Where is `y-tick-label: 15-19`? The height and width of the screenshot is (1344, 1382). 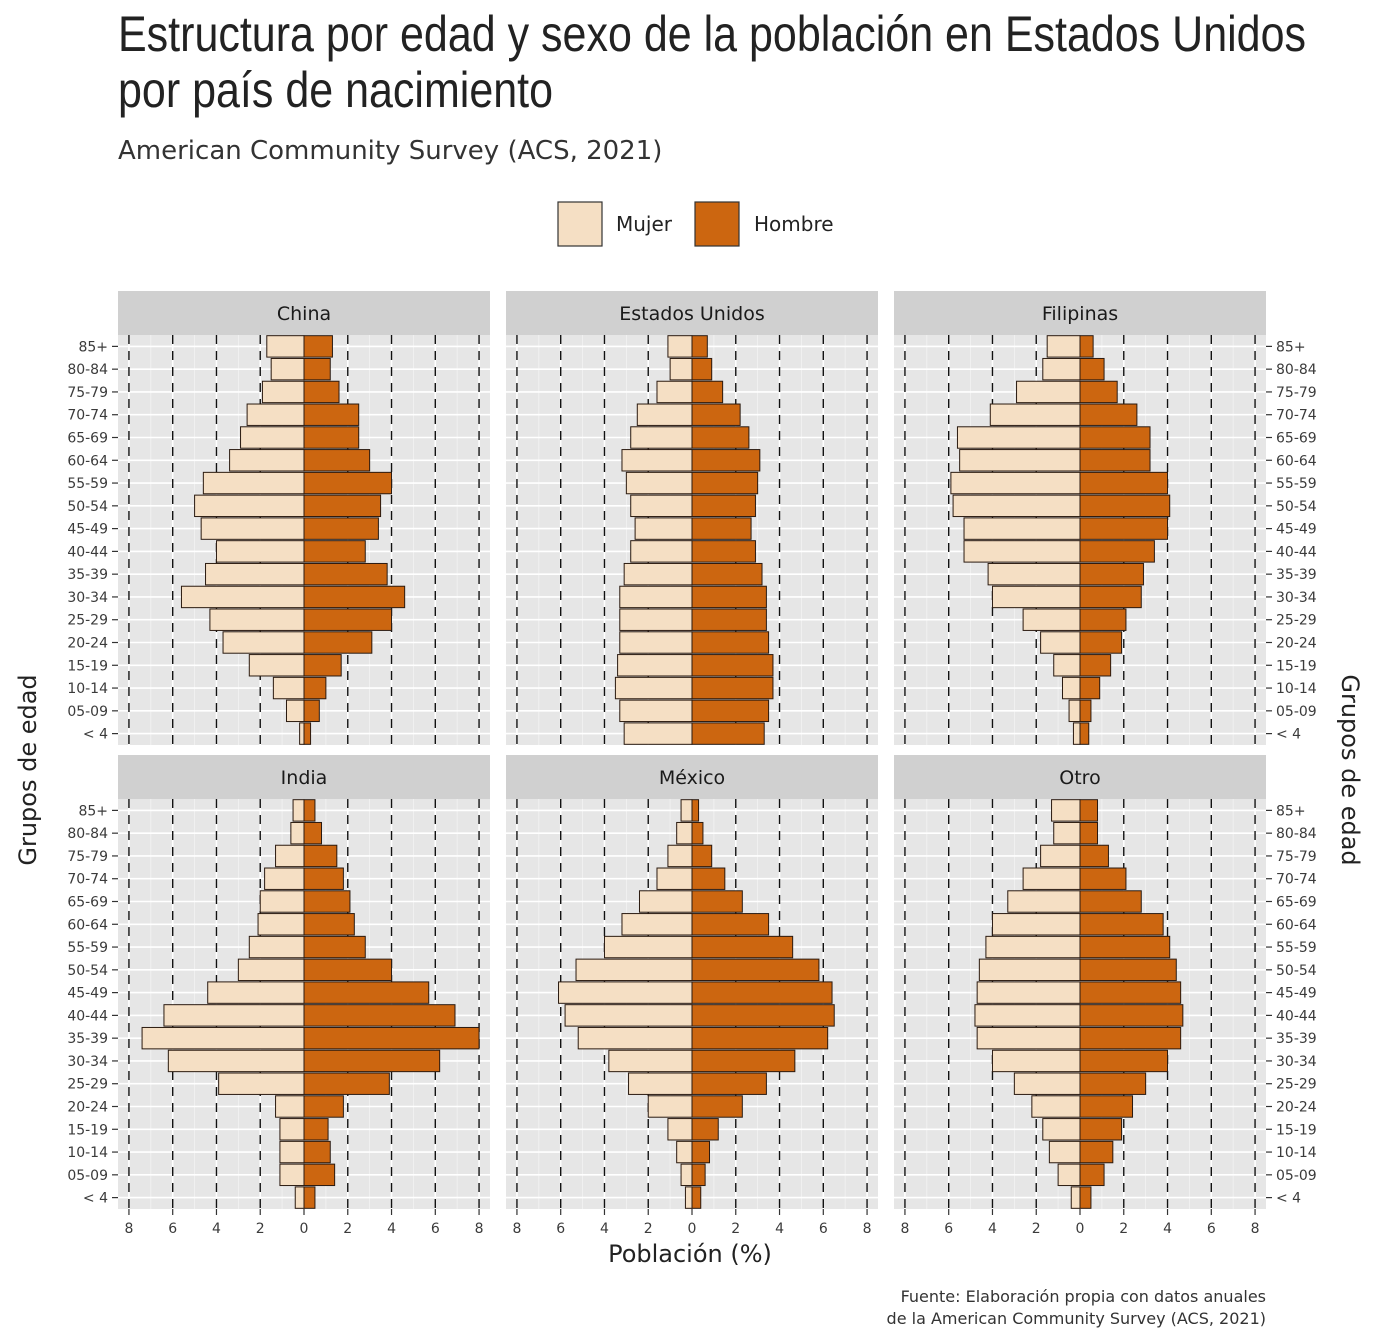
y-tick-label: 15-19 is located at coordinates (1296, 666).